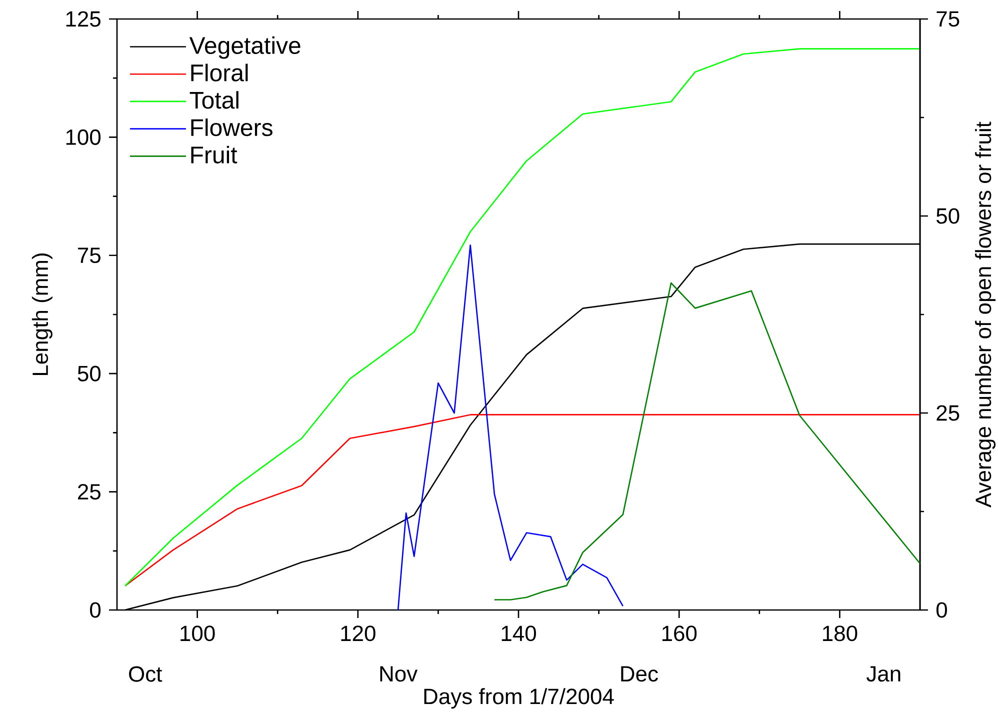 The height and width of the screenshot is (720, 998). Describe the element at coordinates (679, 634) in the screenshot. I see `x-tick-label: 160` at that location.